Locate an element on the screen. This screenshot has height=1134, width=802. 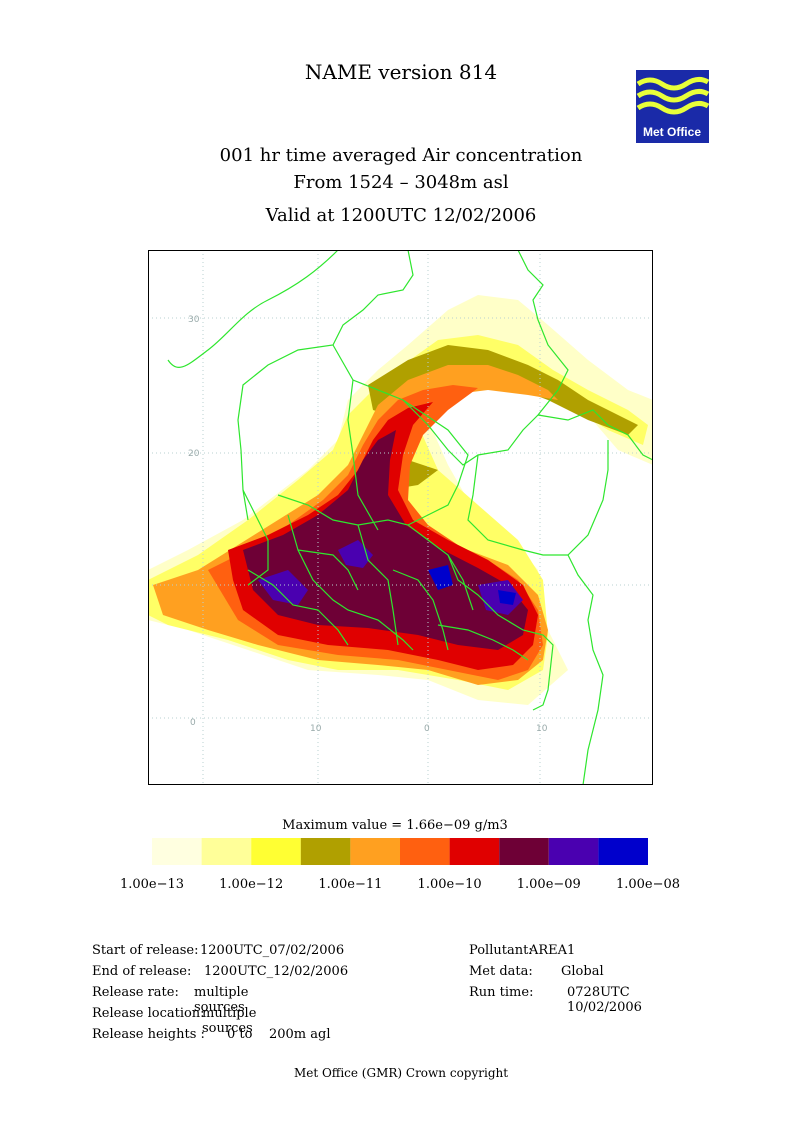
met-label: Met data: is located at coordinates (501, 971).